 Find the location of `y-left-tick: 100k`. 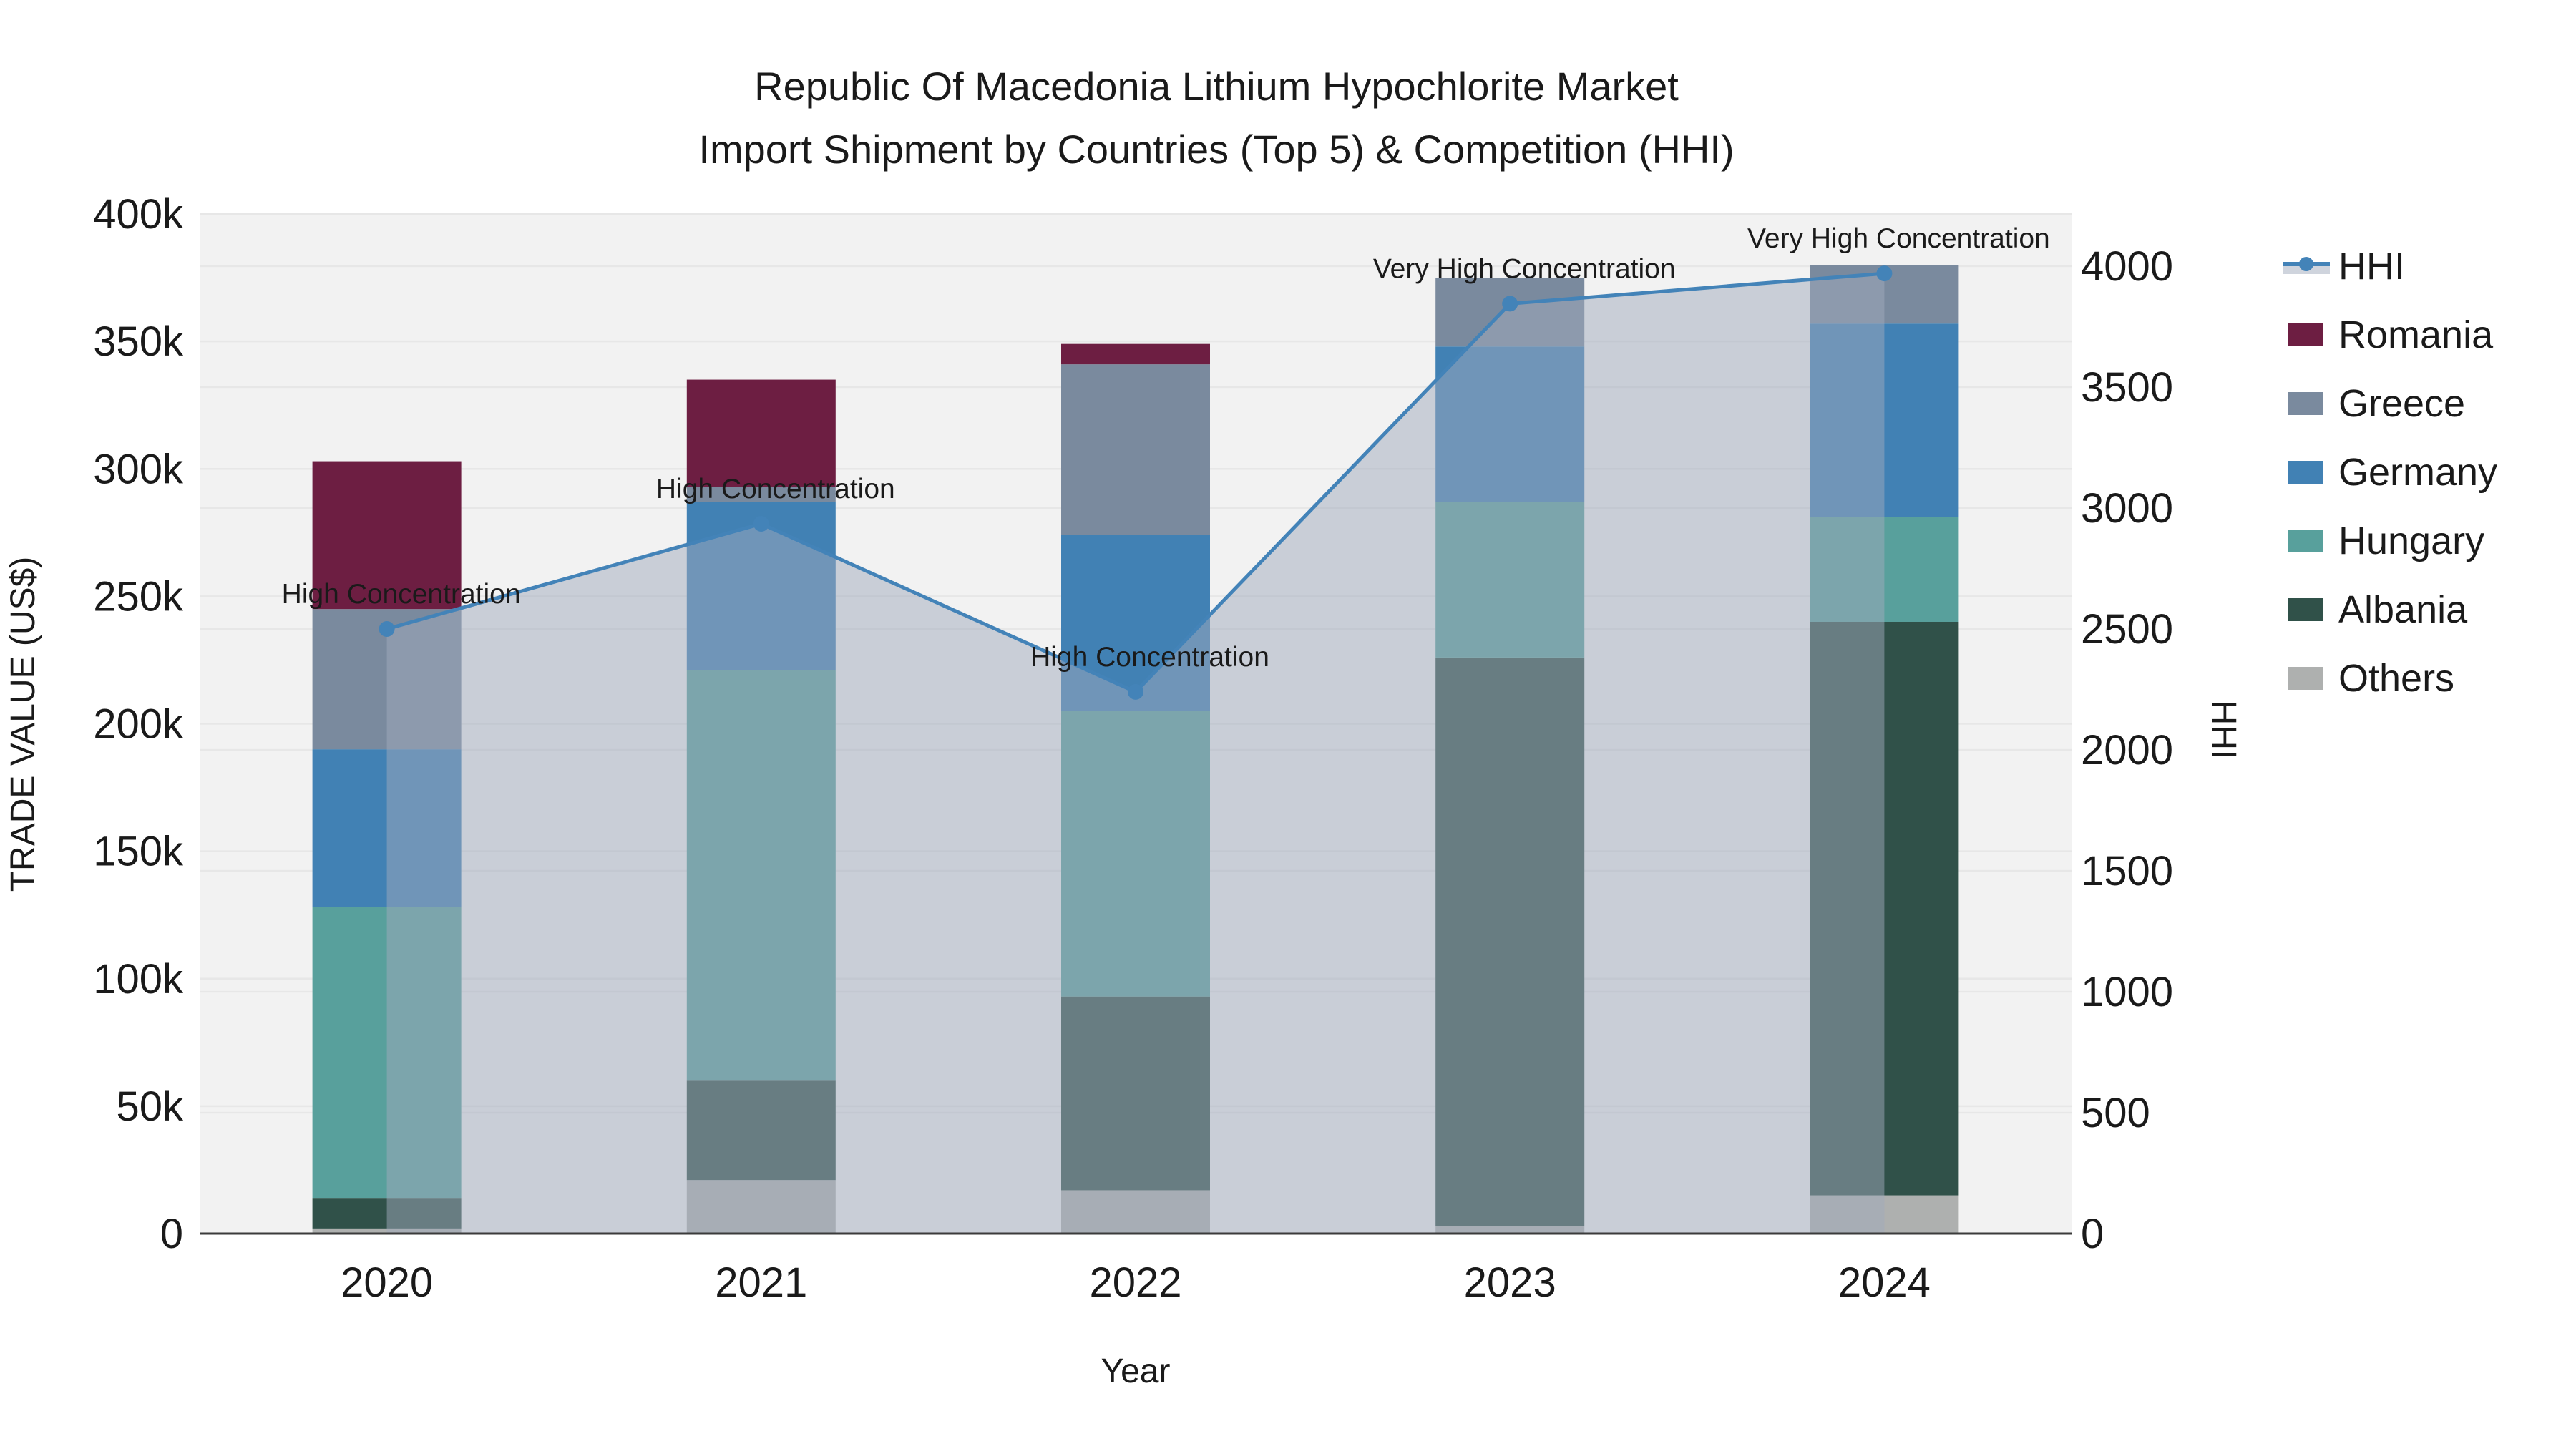

y-left-tick: 100k is located at coordinates (138, 979).